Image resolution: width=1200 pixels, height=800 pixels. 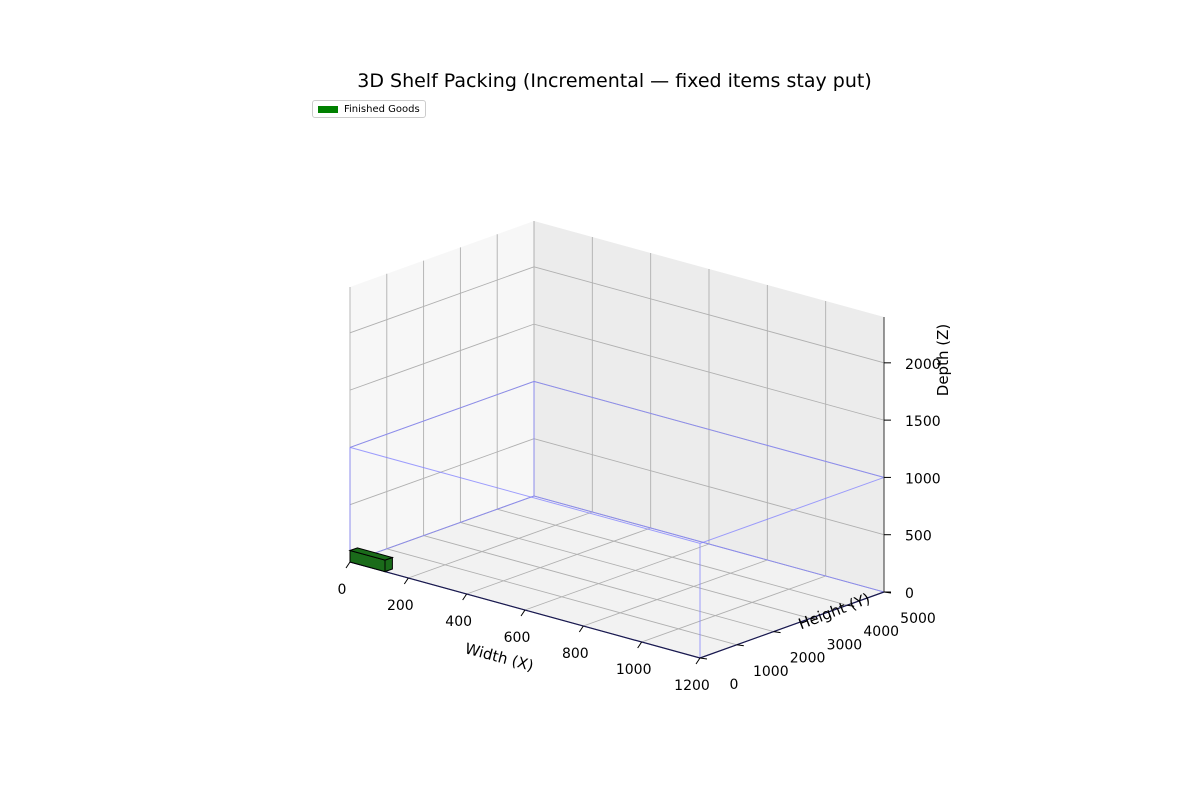 I want to click on y-tick-label: 1000, so click(x=771, y=672).